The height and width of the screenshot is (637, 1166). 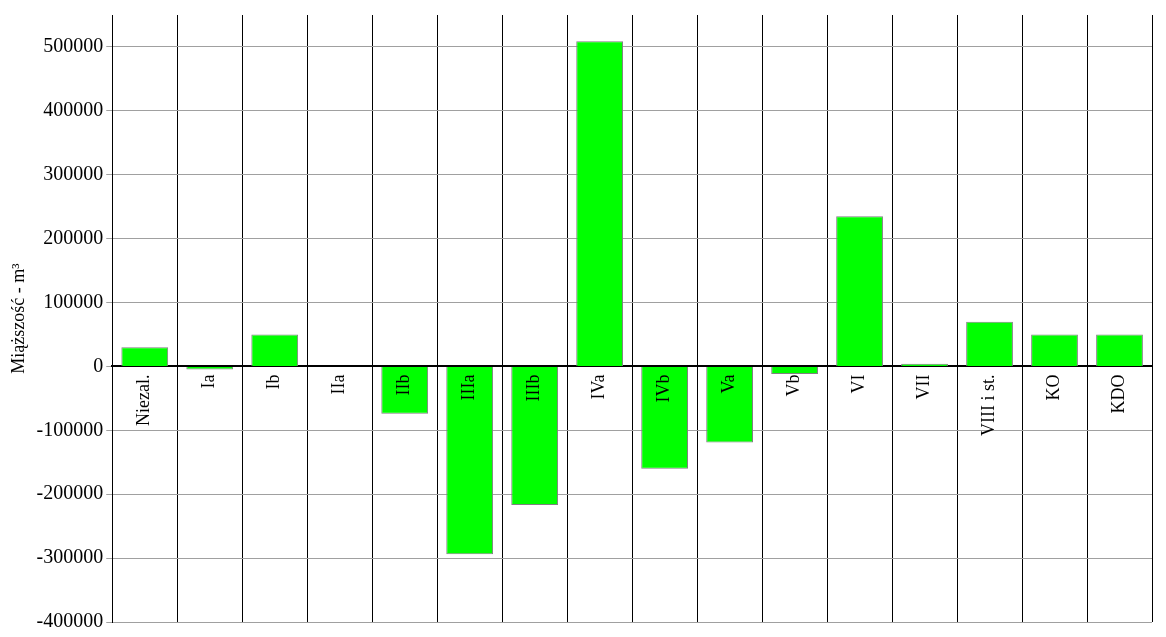 What do you see at coordinates (73, 109) in the screenshot?
I see `y-tick-label: 400000` at bounding box center [73, 109].